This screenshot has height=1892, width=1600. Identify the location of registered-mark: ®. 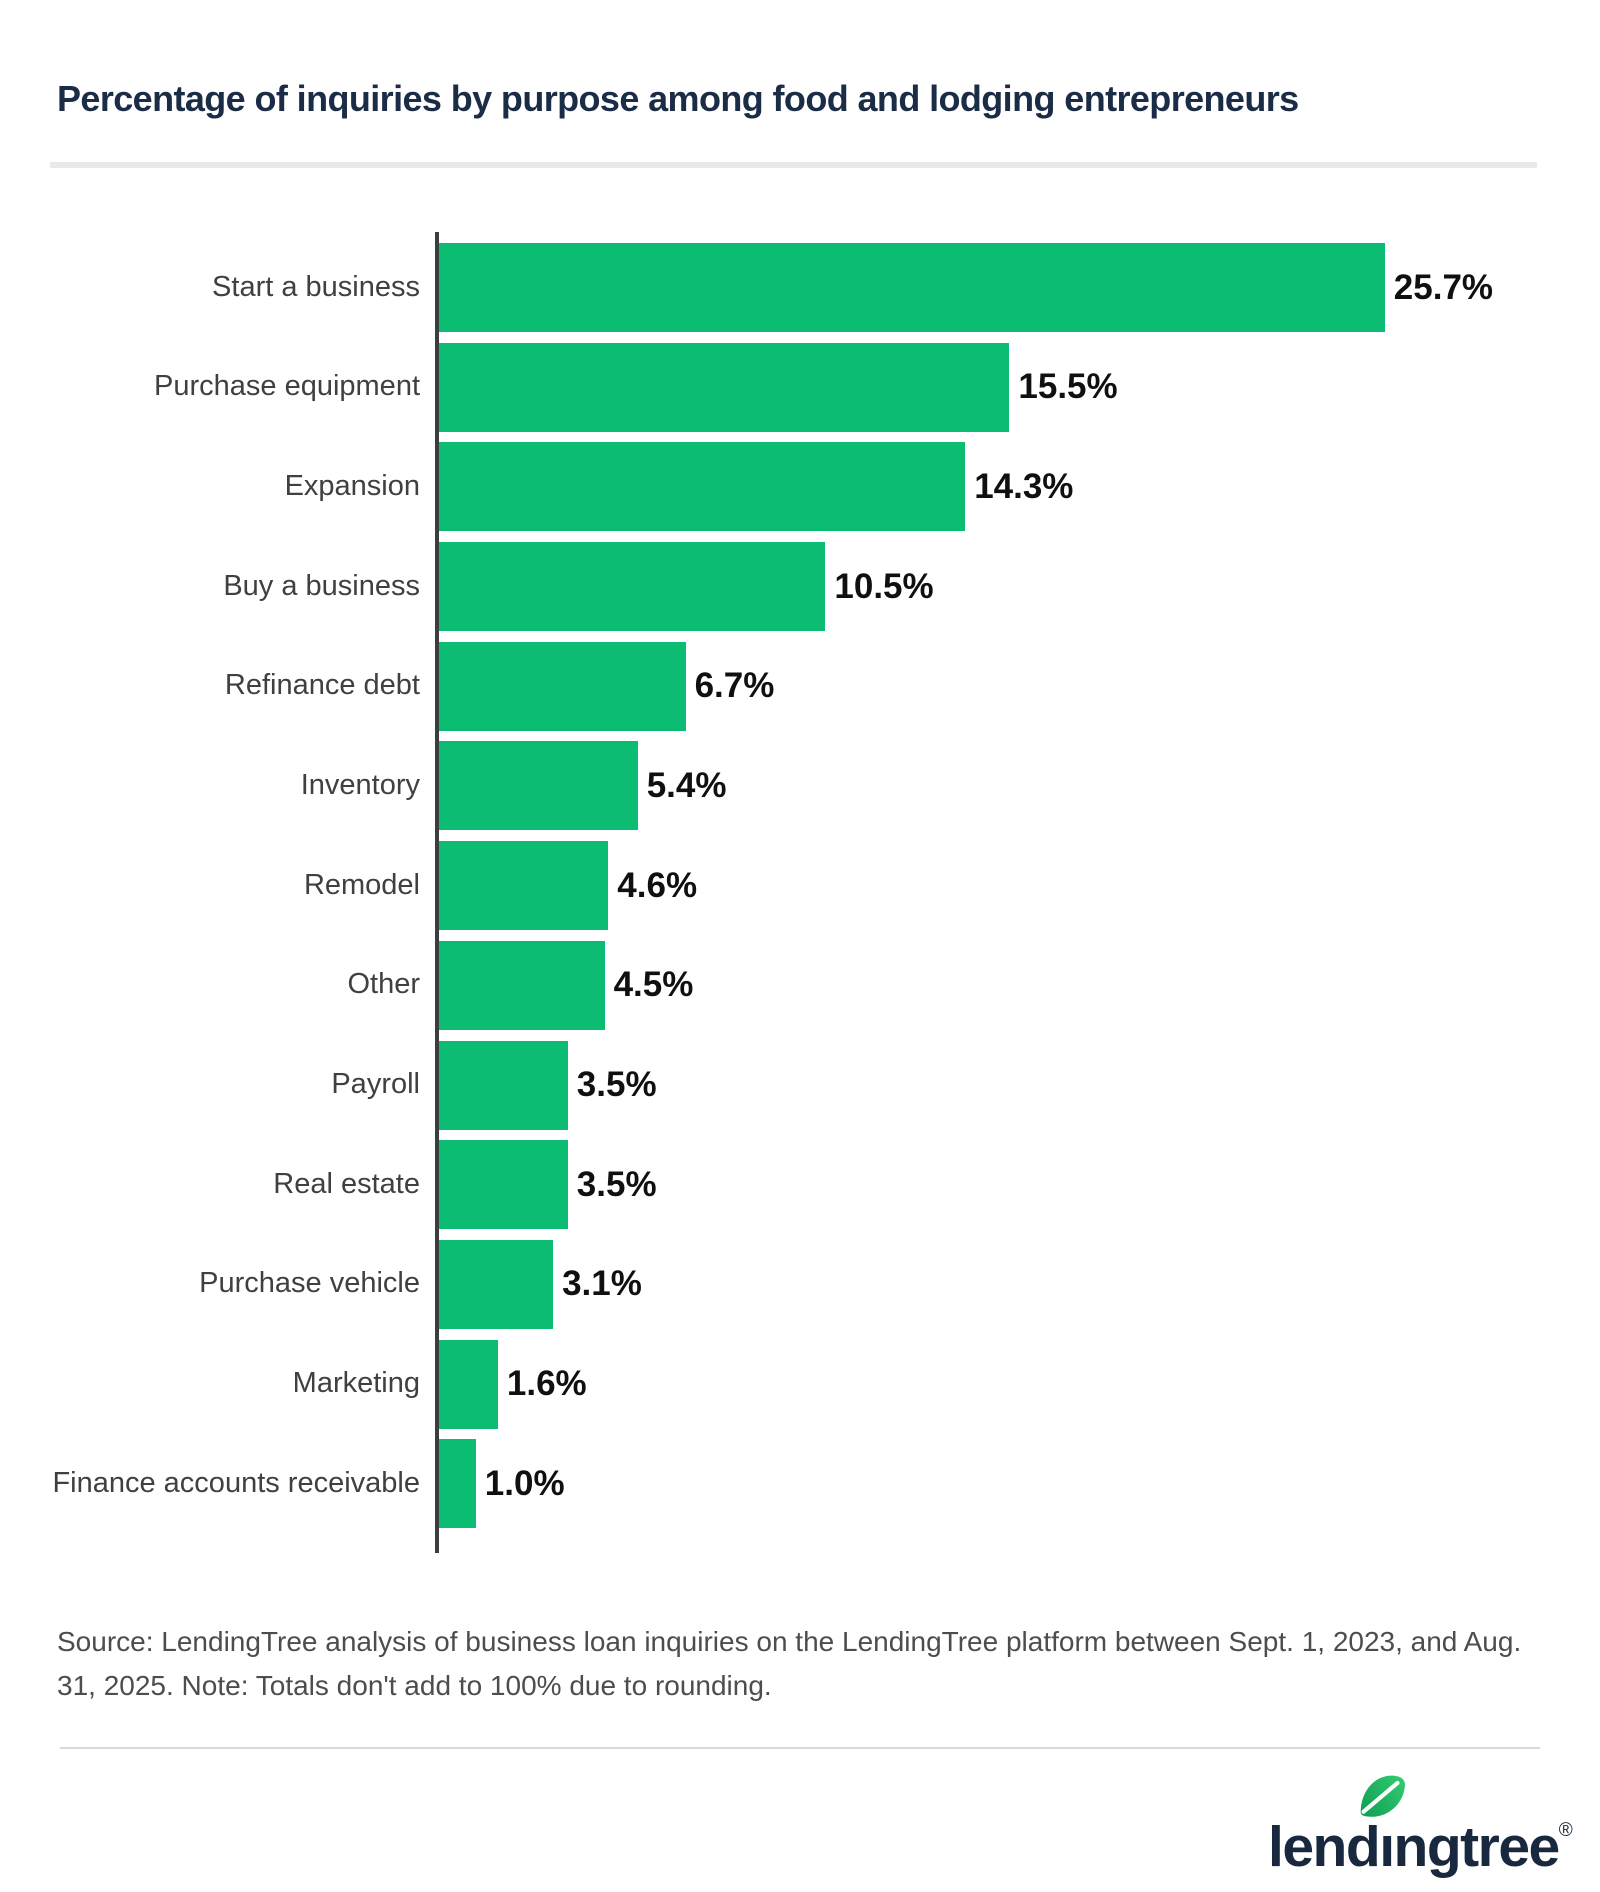
(1565, 1830).